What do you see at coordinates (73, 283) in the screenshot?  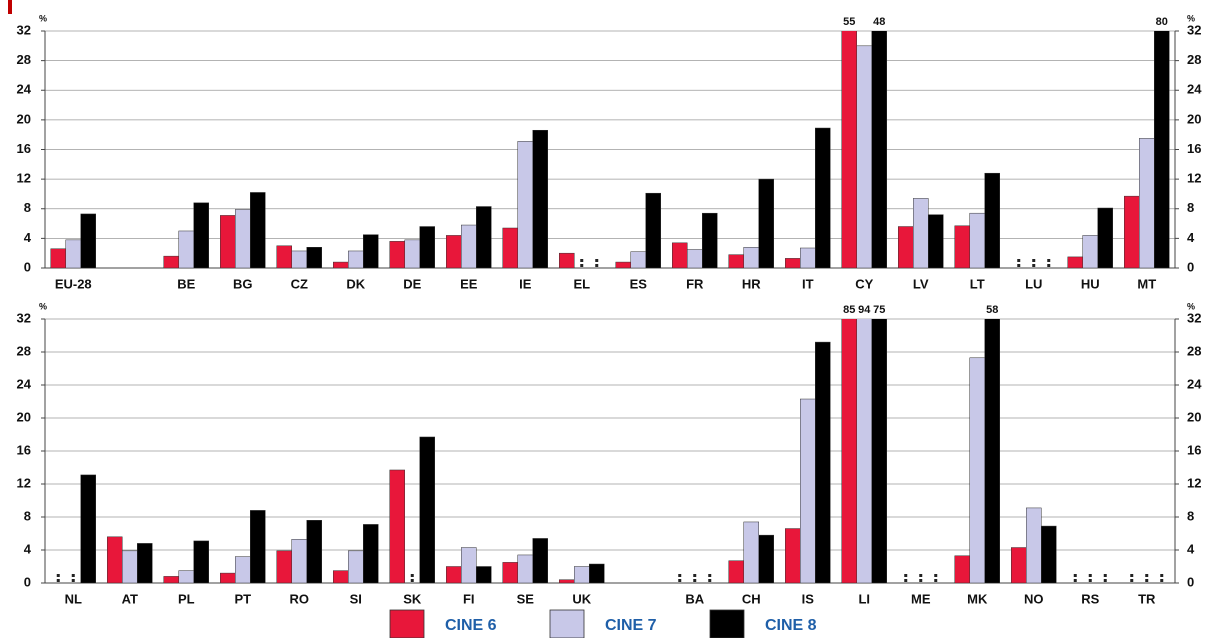 I see `x-tick-label: EU-28` at bounding box center [73, 283].